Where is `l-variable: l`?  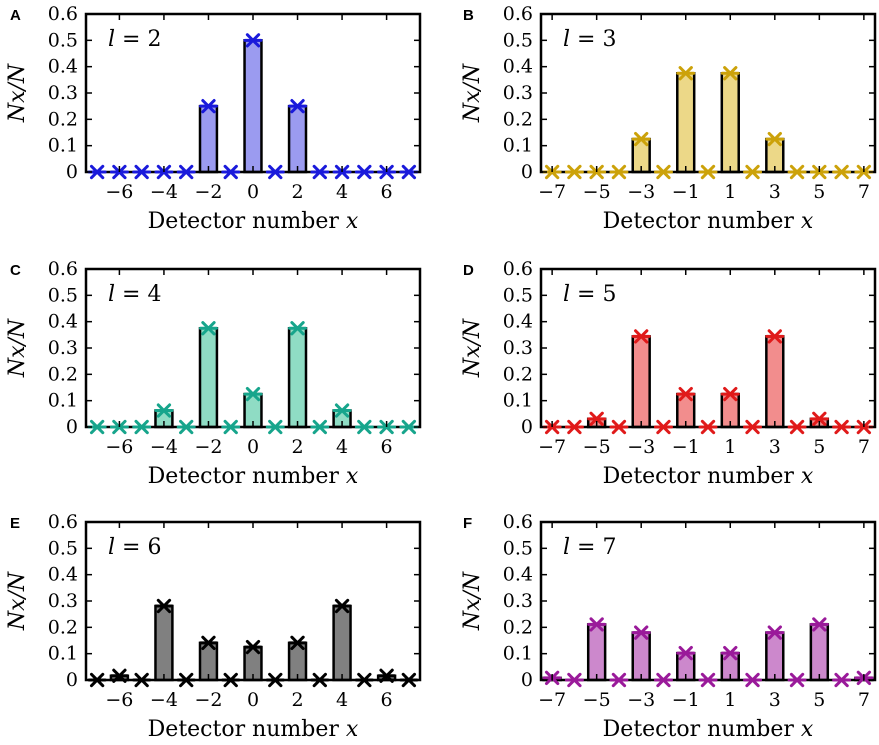 l-variable: l is located at coordinates (566, 39).